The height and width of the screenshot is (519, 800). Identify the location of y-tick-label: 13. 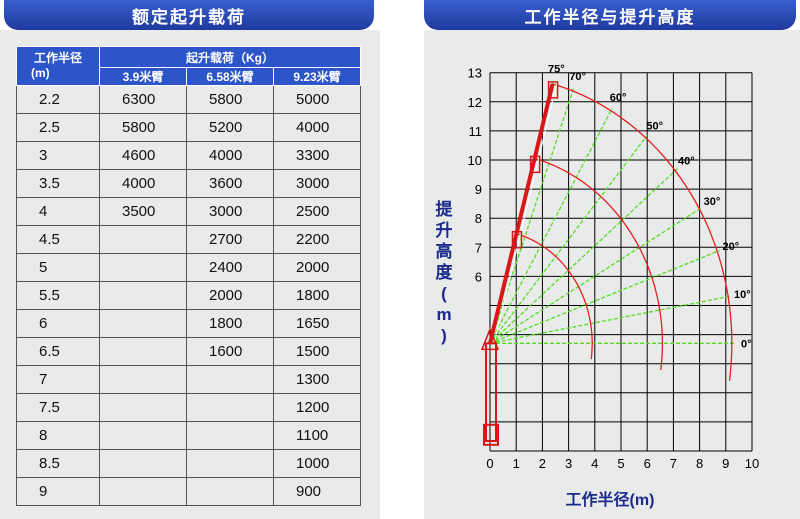
(475, 73).